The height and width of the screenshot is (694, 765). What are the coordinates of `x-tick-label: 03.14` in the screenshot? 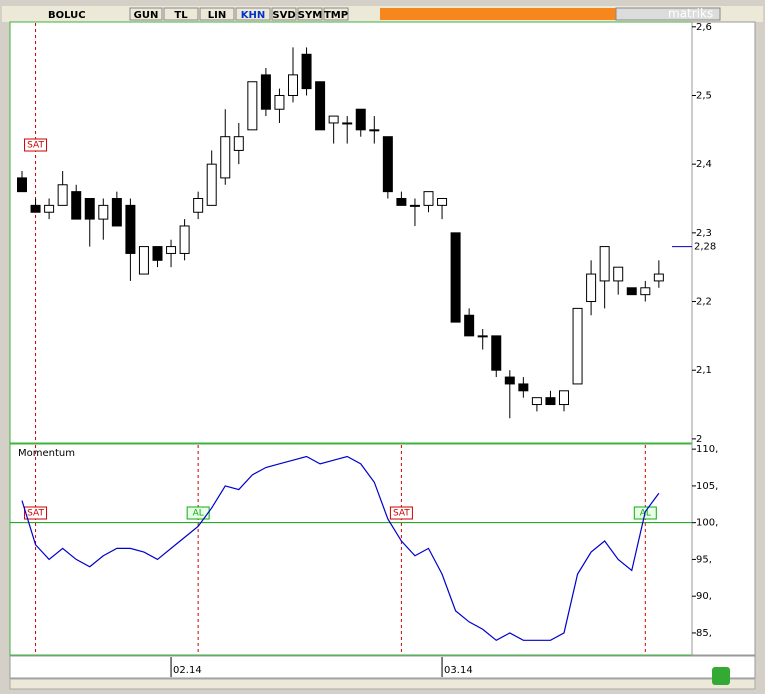 It's located at (458, 670).